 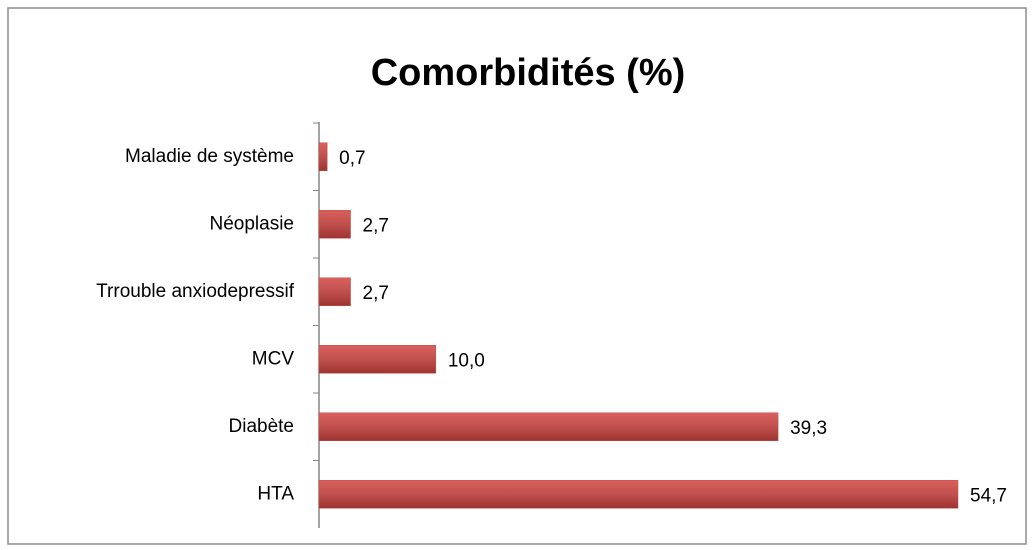 I want to click on y-tick-label: Maladie de système, so click(x=209, y=156).